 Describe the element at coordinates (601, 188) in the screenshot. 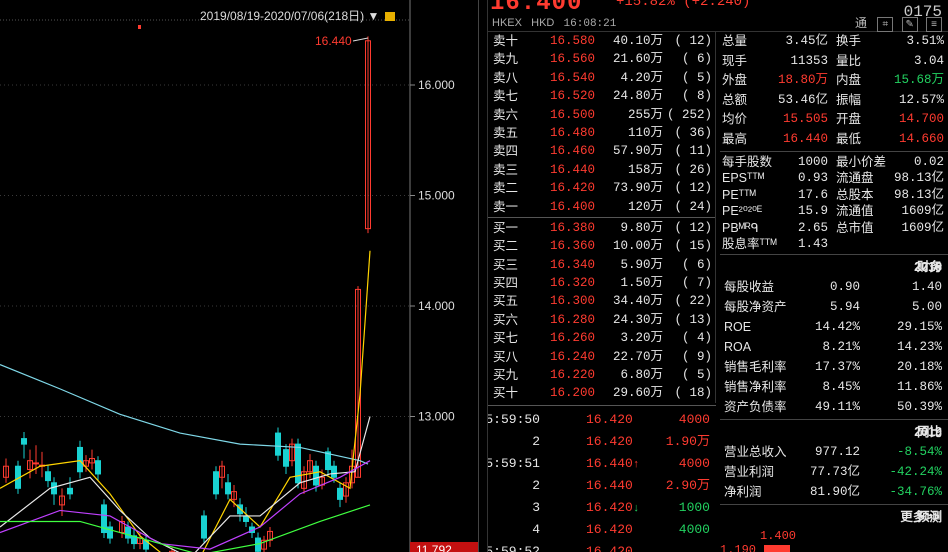

I see `ask-row: 卖二 16.420 73.90万 ( 12)` at that location.